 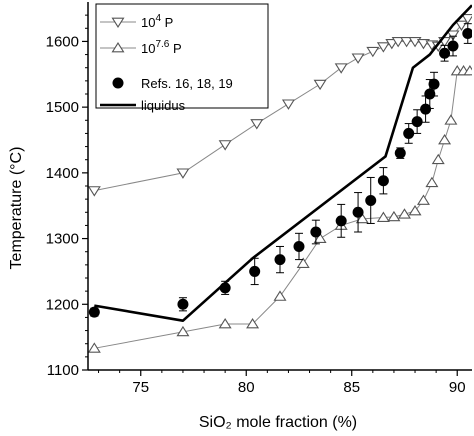 What do you see at coordinates (351, 387) in the screenshot?
I see `x-tick-label: 85` at bounding box center [351, 387].